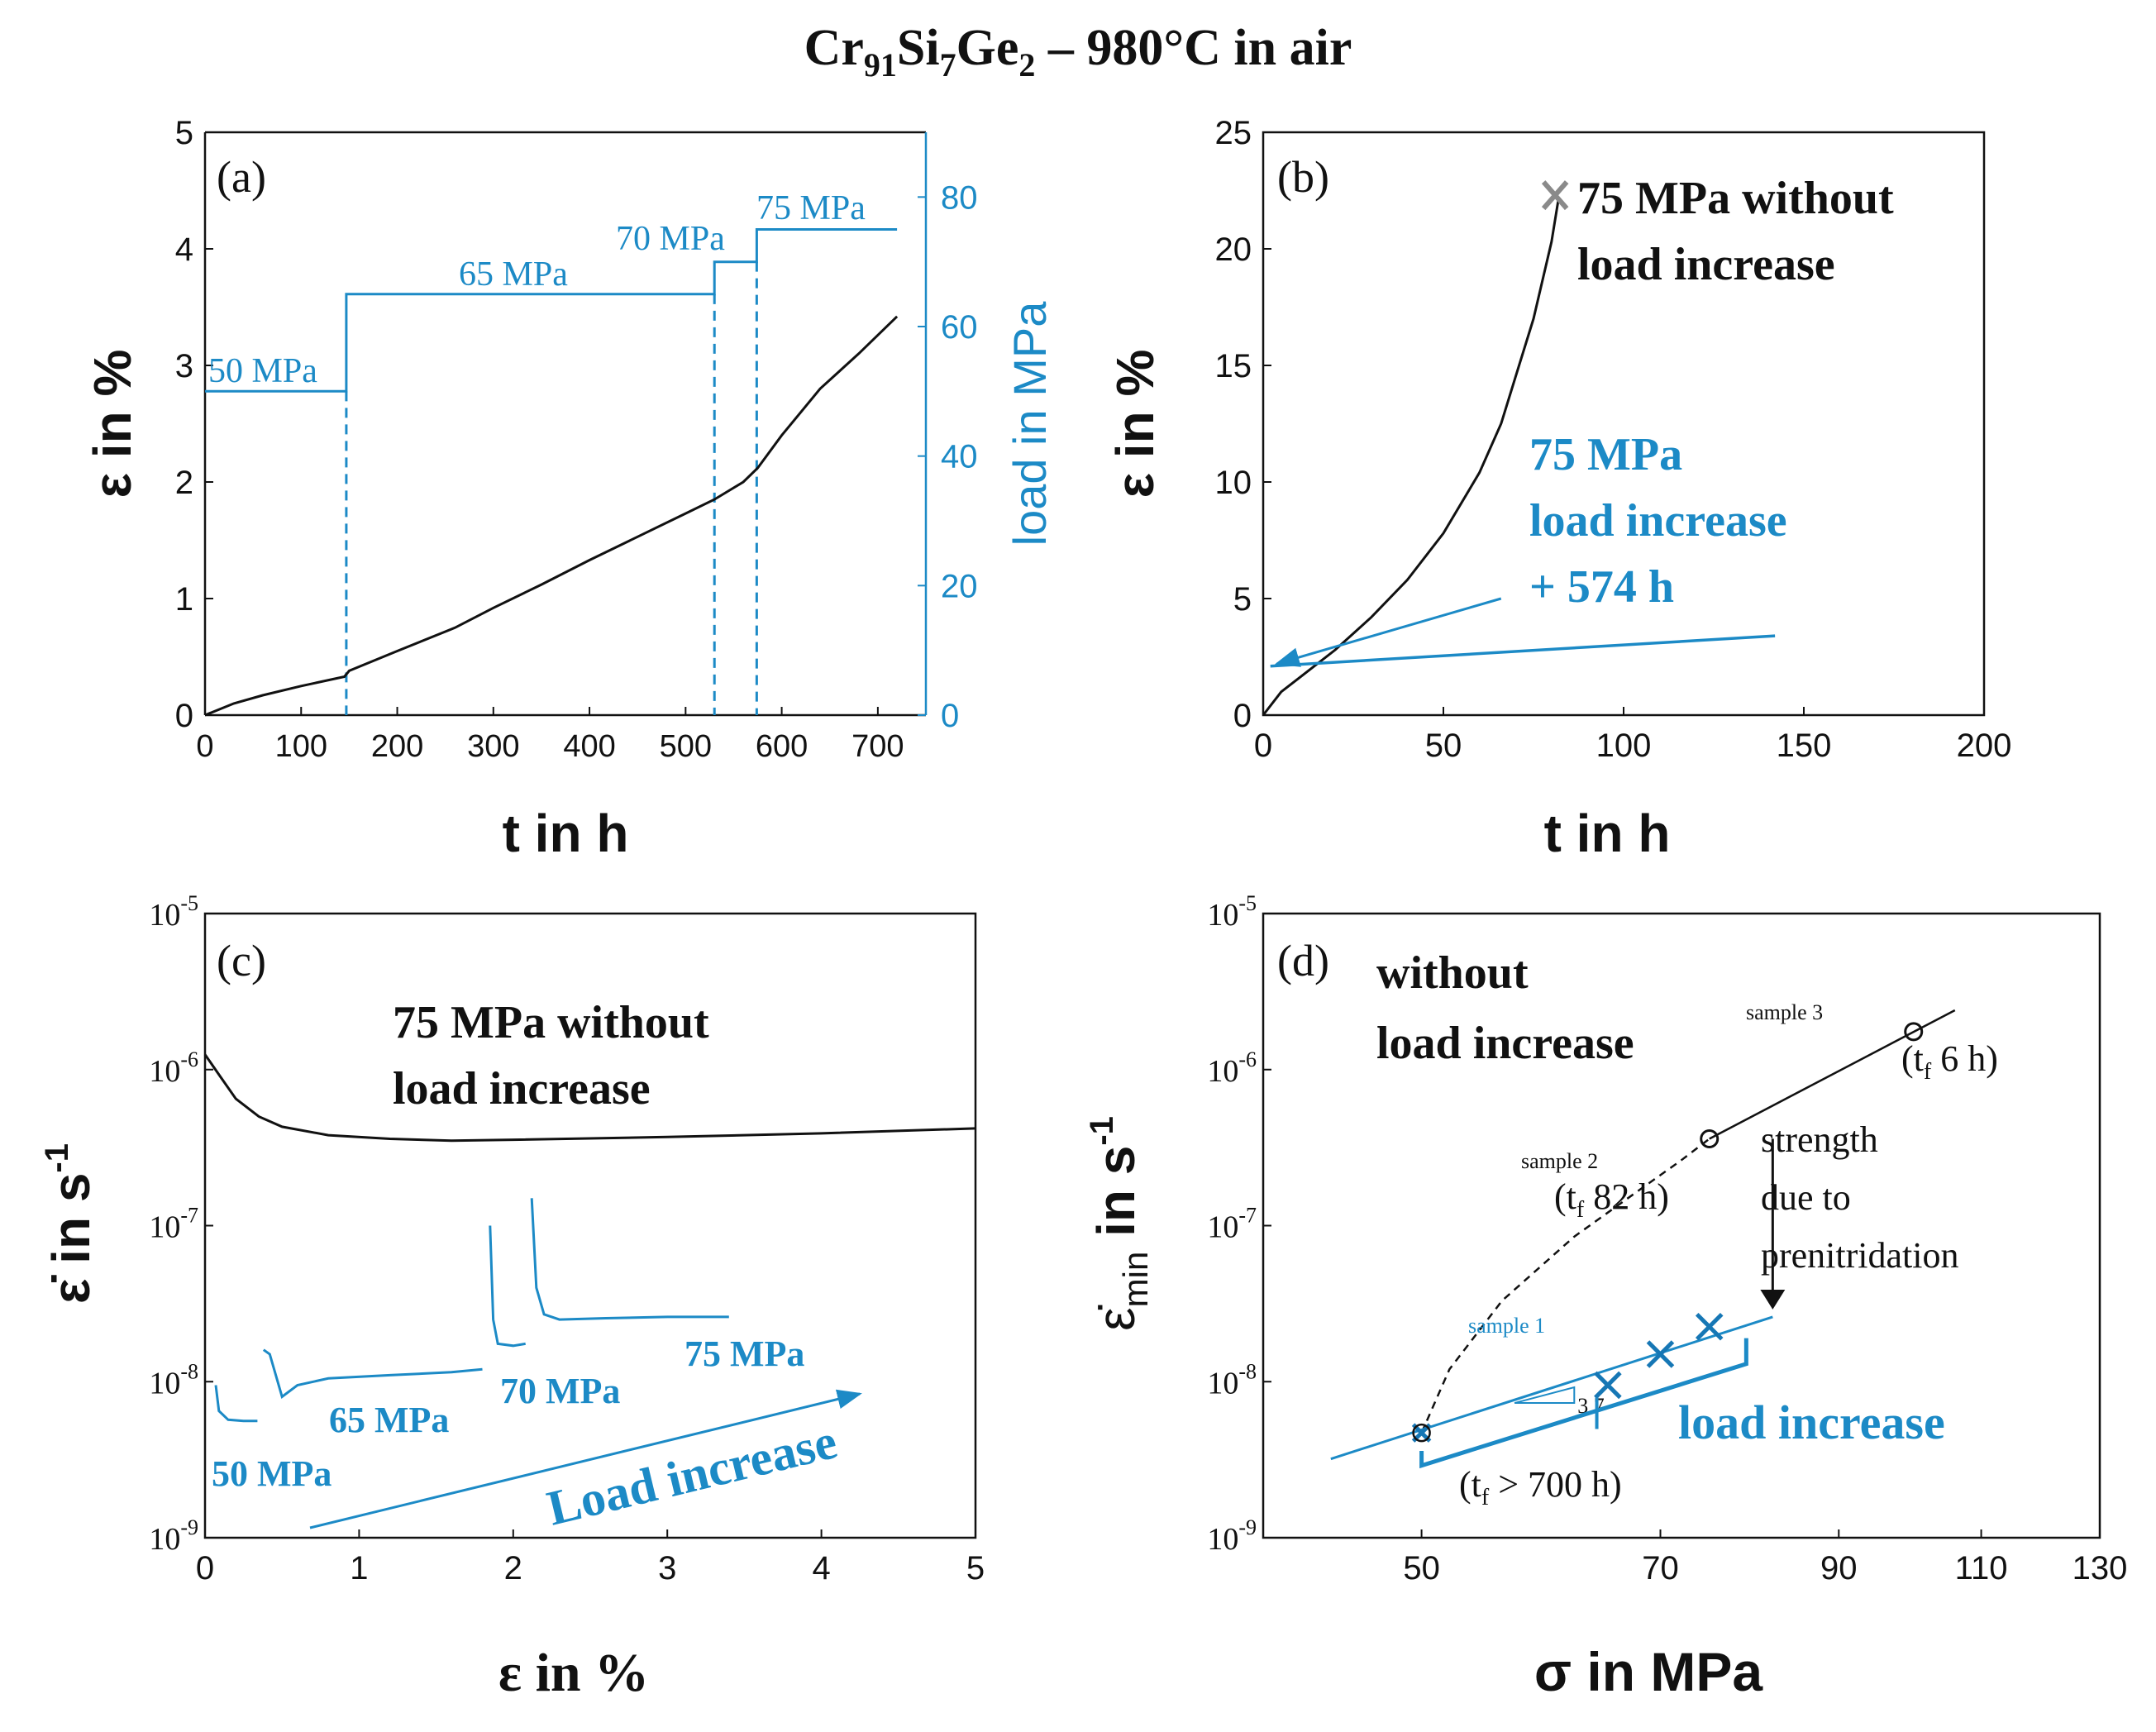  What do you see at coordinates (1233, 366) in the screenshot?
I see `y-tick-label-b: 15` at bounding box center [1233, 366].